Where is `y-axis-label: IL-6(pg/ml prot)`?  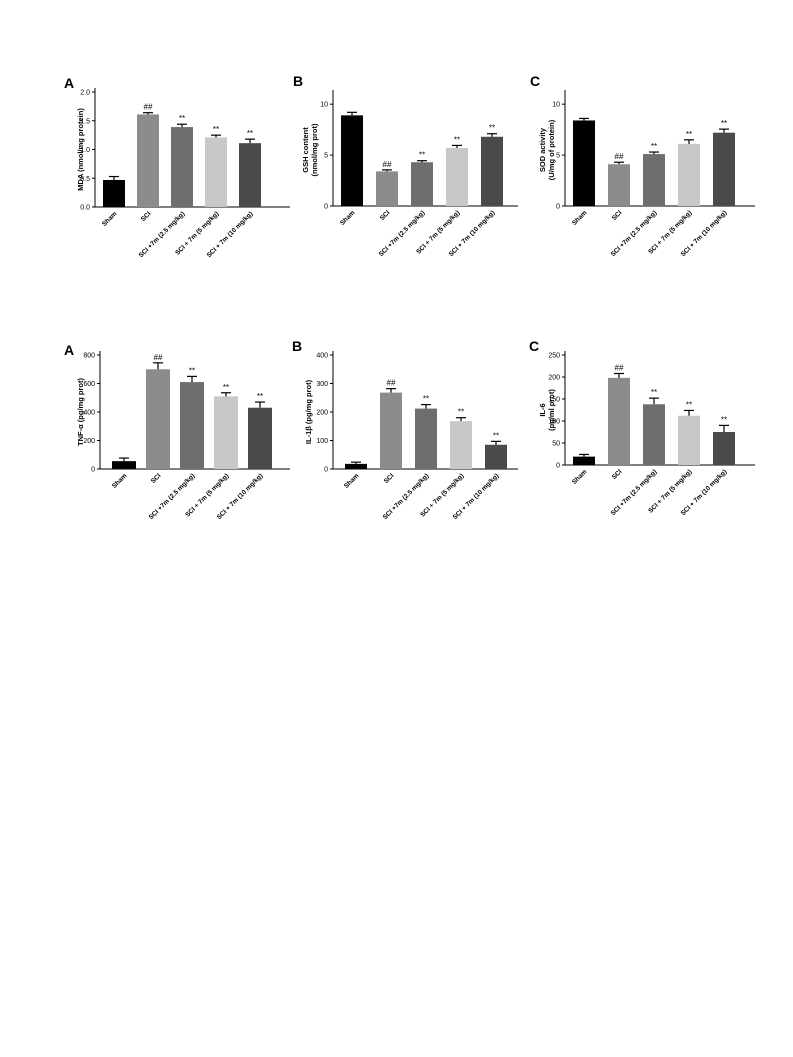 y-axis-label: IL-6(pg/ml prot) is located at coordinates (547, 410).